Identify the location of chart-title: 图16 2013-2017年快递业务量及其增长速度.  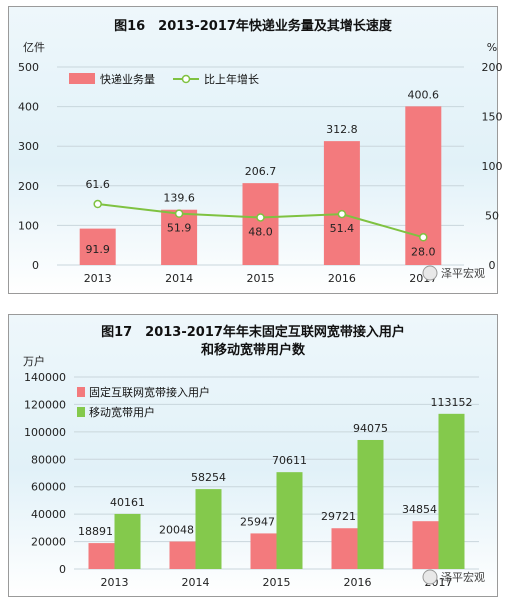
(253, 26).